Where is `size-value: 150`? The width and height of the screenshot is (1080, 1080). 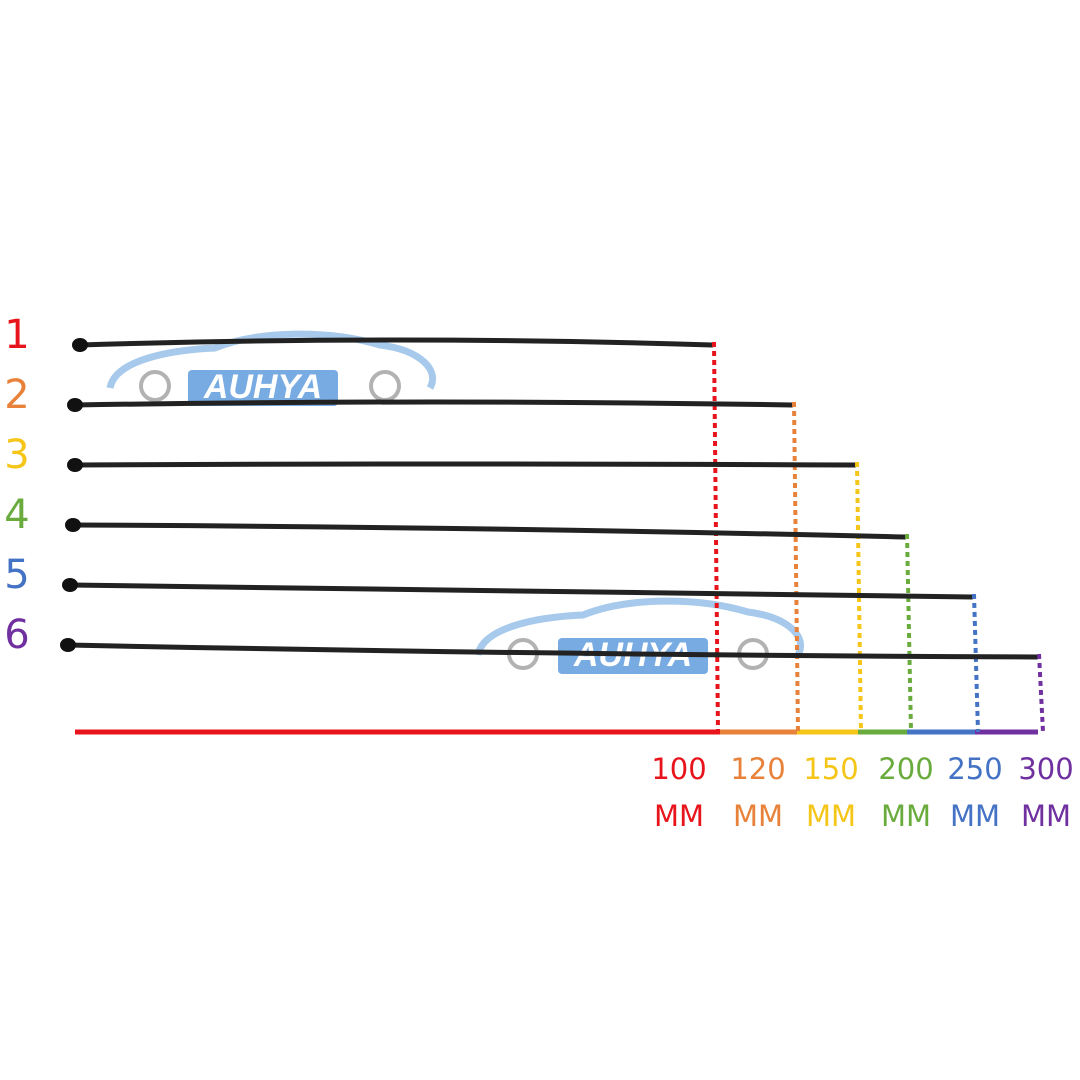 size-value: 150 is located at coordinates (830, 769).